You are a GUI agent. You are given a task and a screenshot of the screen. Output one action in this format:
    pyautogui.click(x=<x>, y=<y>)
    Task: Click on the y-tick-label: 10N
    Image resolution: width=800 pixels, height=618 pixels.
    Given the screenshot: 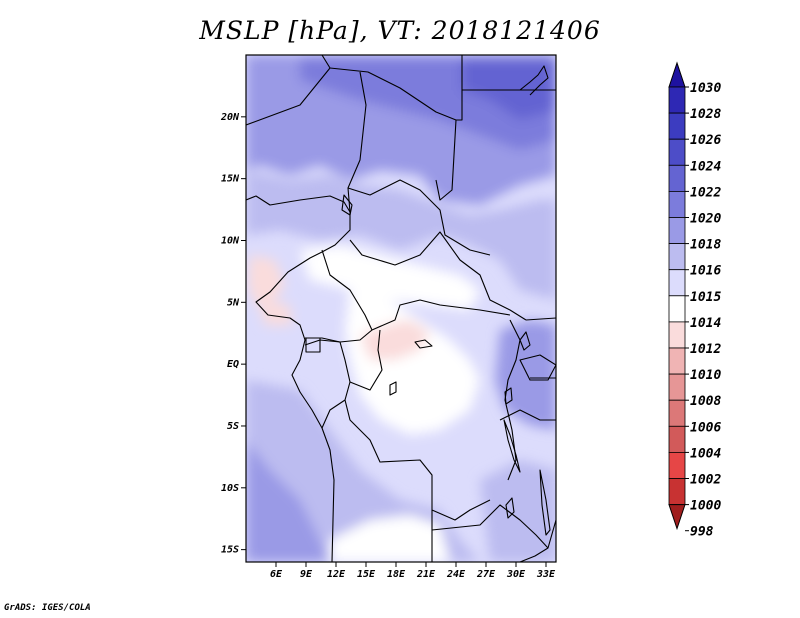 What is the action you would take?
    pyautogui.click(x=230, y=240)
    